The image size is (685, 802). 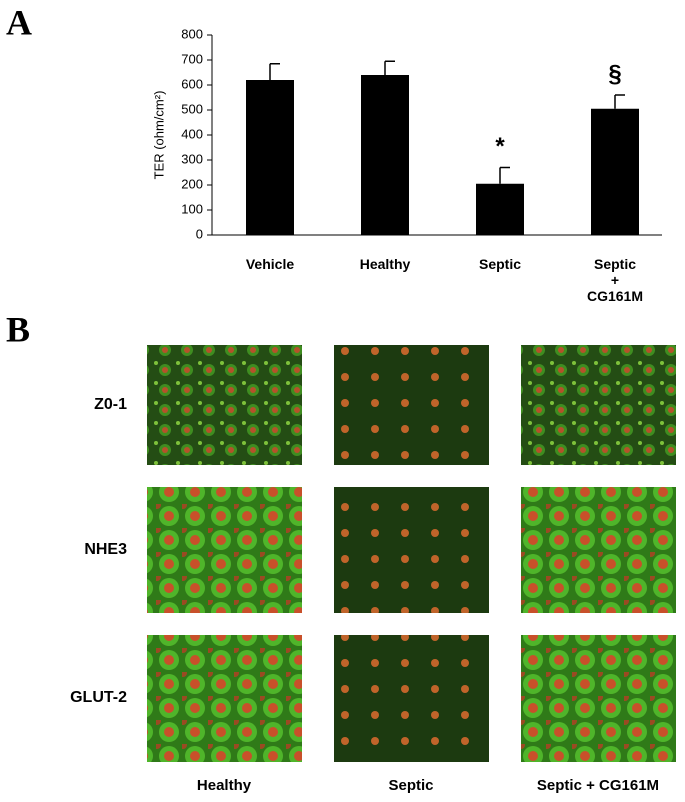 I want to click on row-label: Z0-1, so click(x=110, y=404).